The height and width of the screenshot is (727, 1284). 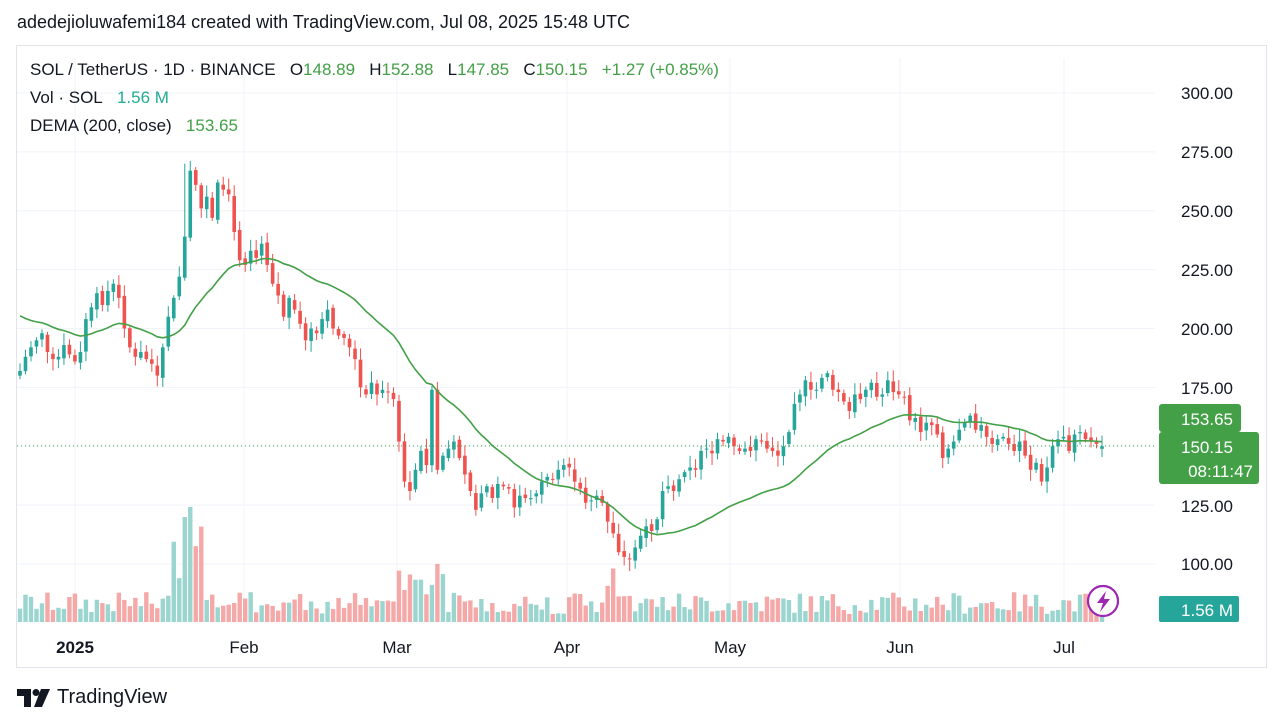 I want to click on legend-o-label: O, so click(x=296, y=69).